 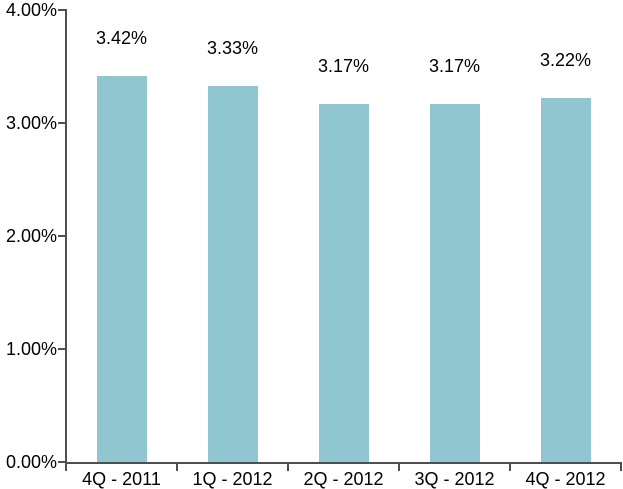 What do you see at coordinates (232, 47) in the screenshot?
I see `bar-value-label: 3.33%` at bounding box center [232, 47].